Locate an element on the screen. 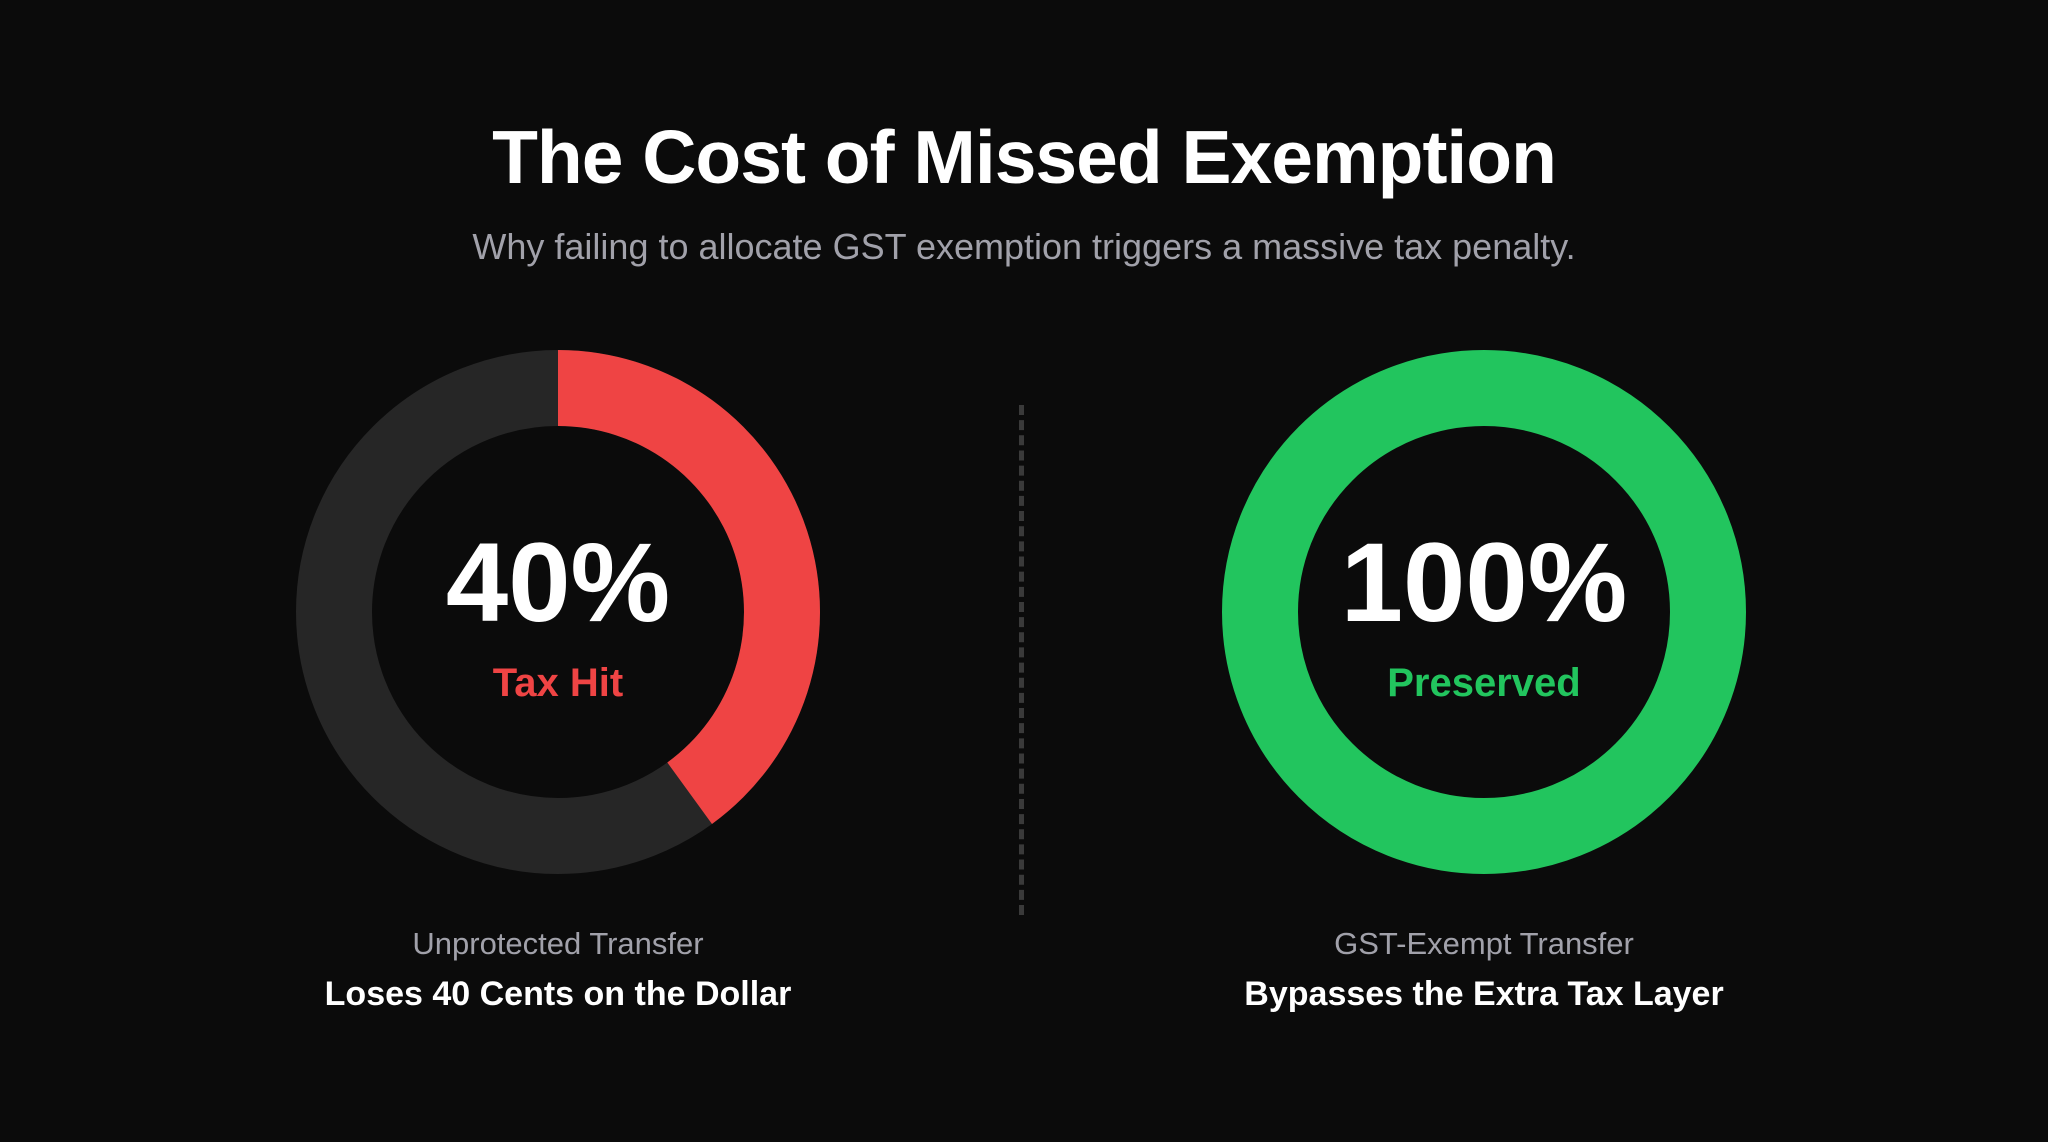 The height and width of the screenshot is (1142, 2048). dashed-divider is located at coordinates (1021, 660).